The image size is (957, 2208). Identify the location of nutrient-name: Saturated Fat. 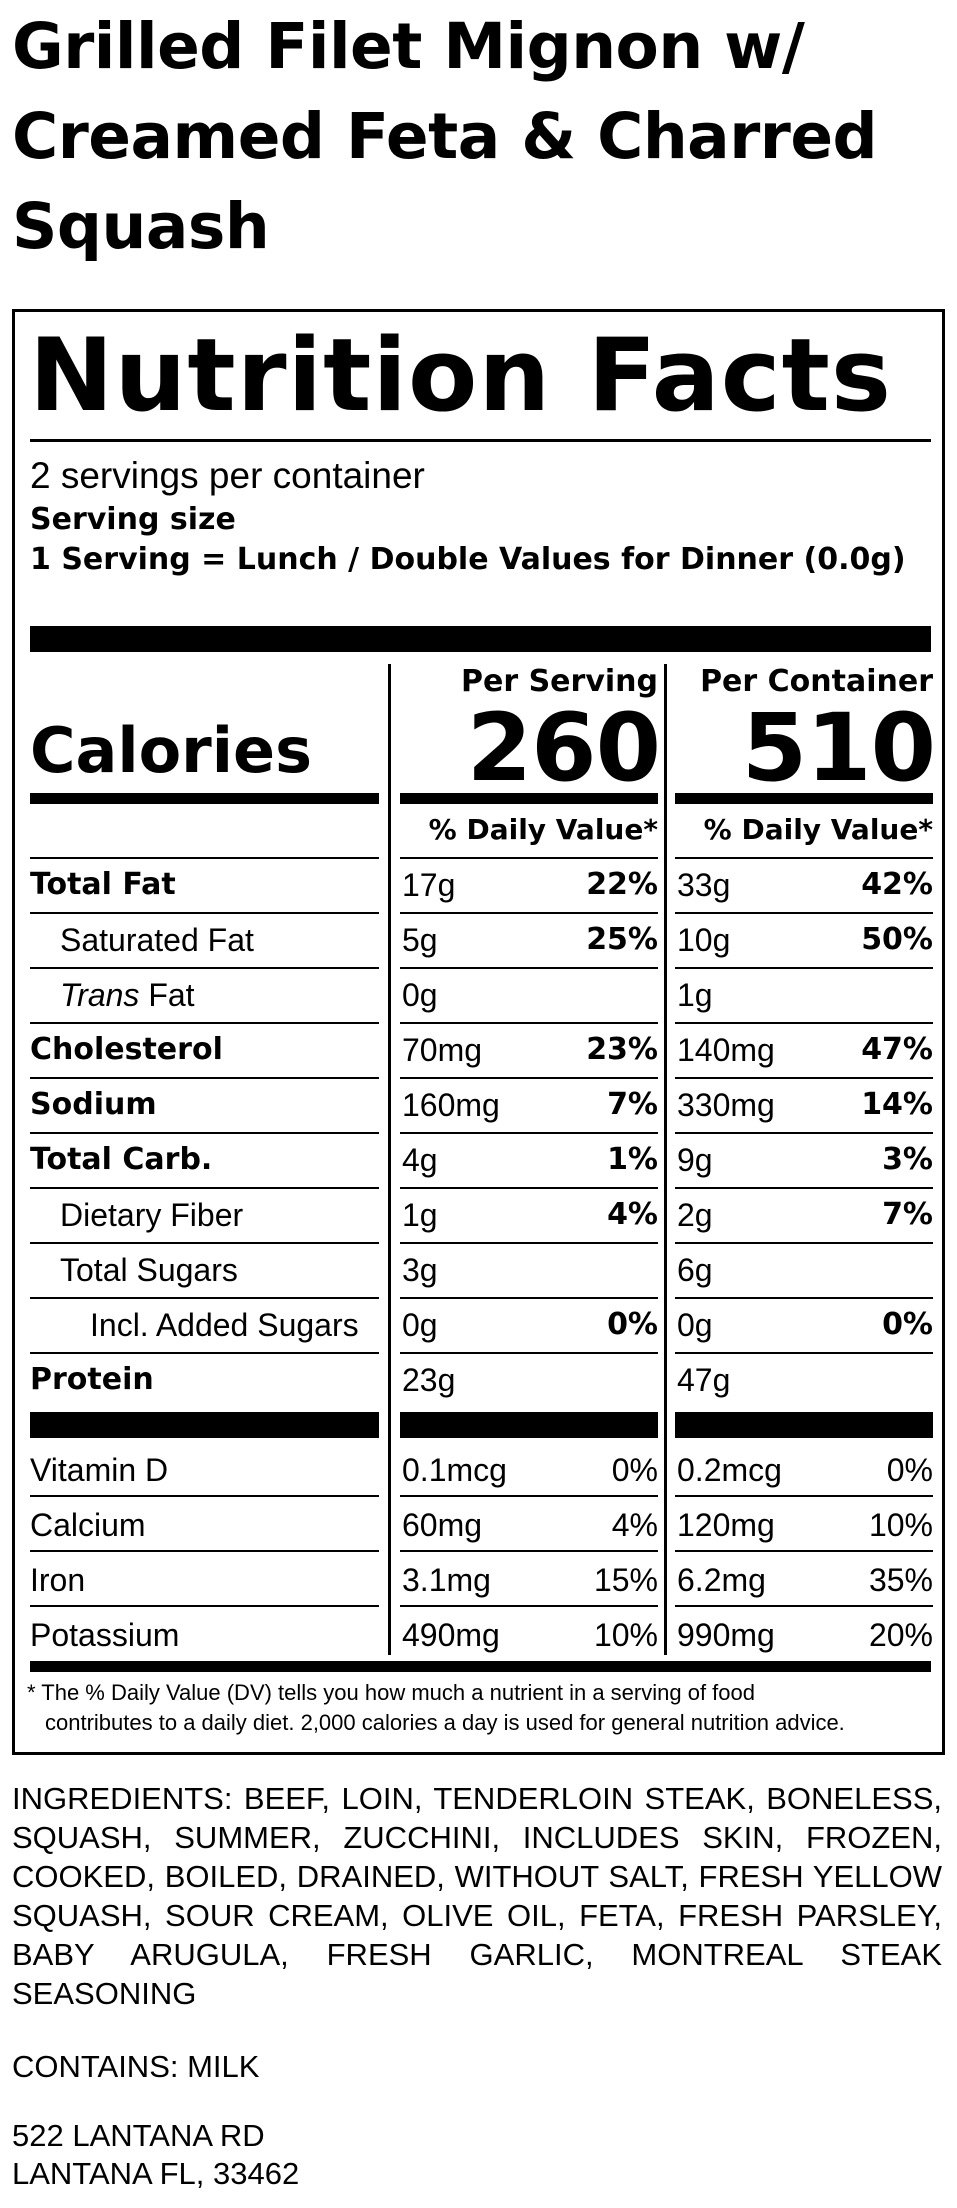
(157, 940).